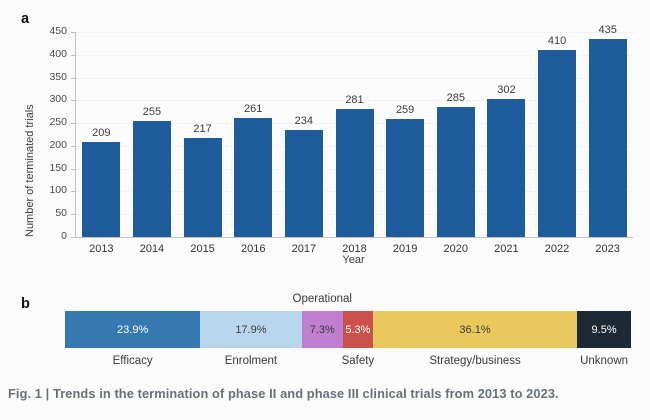 The height and width of the screenshot is (420, 650). Describe the element at coordinates (455, 172) in the screenshot. I see `bar-2020` at that location.